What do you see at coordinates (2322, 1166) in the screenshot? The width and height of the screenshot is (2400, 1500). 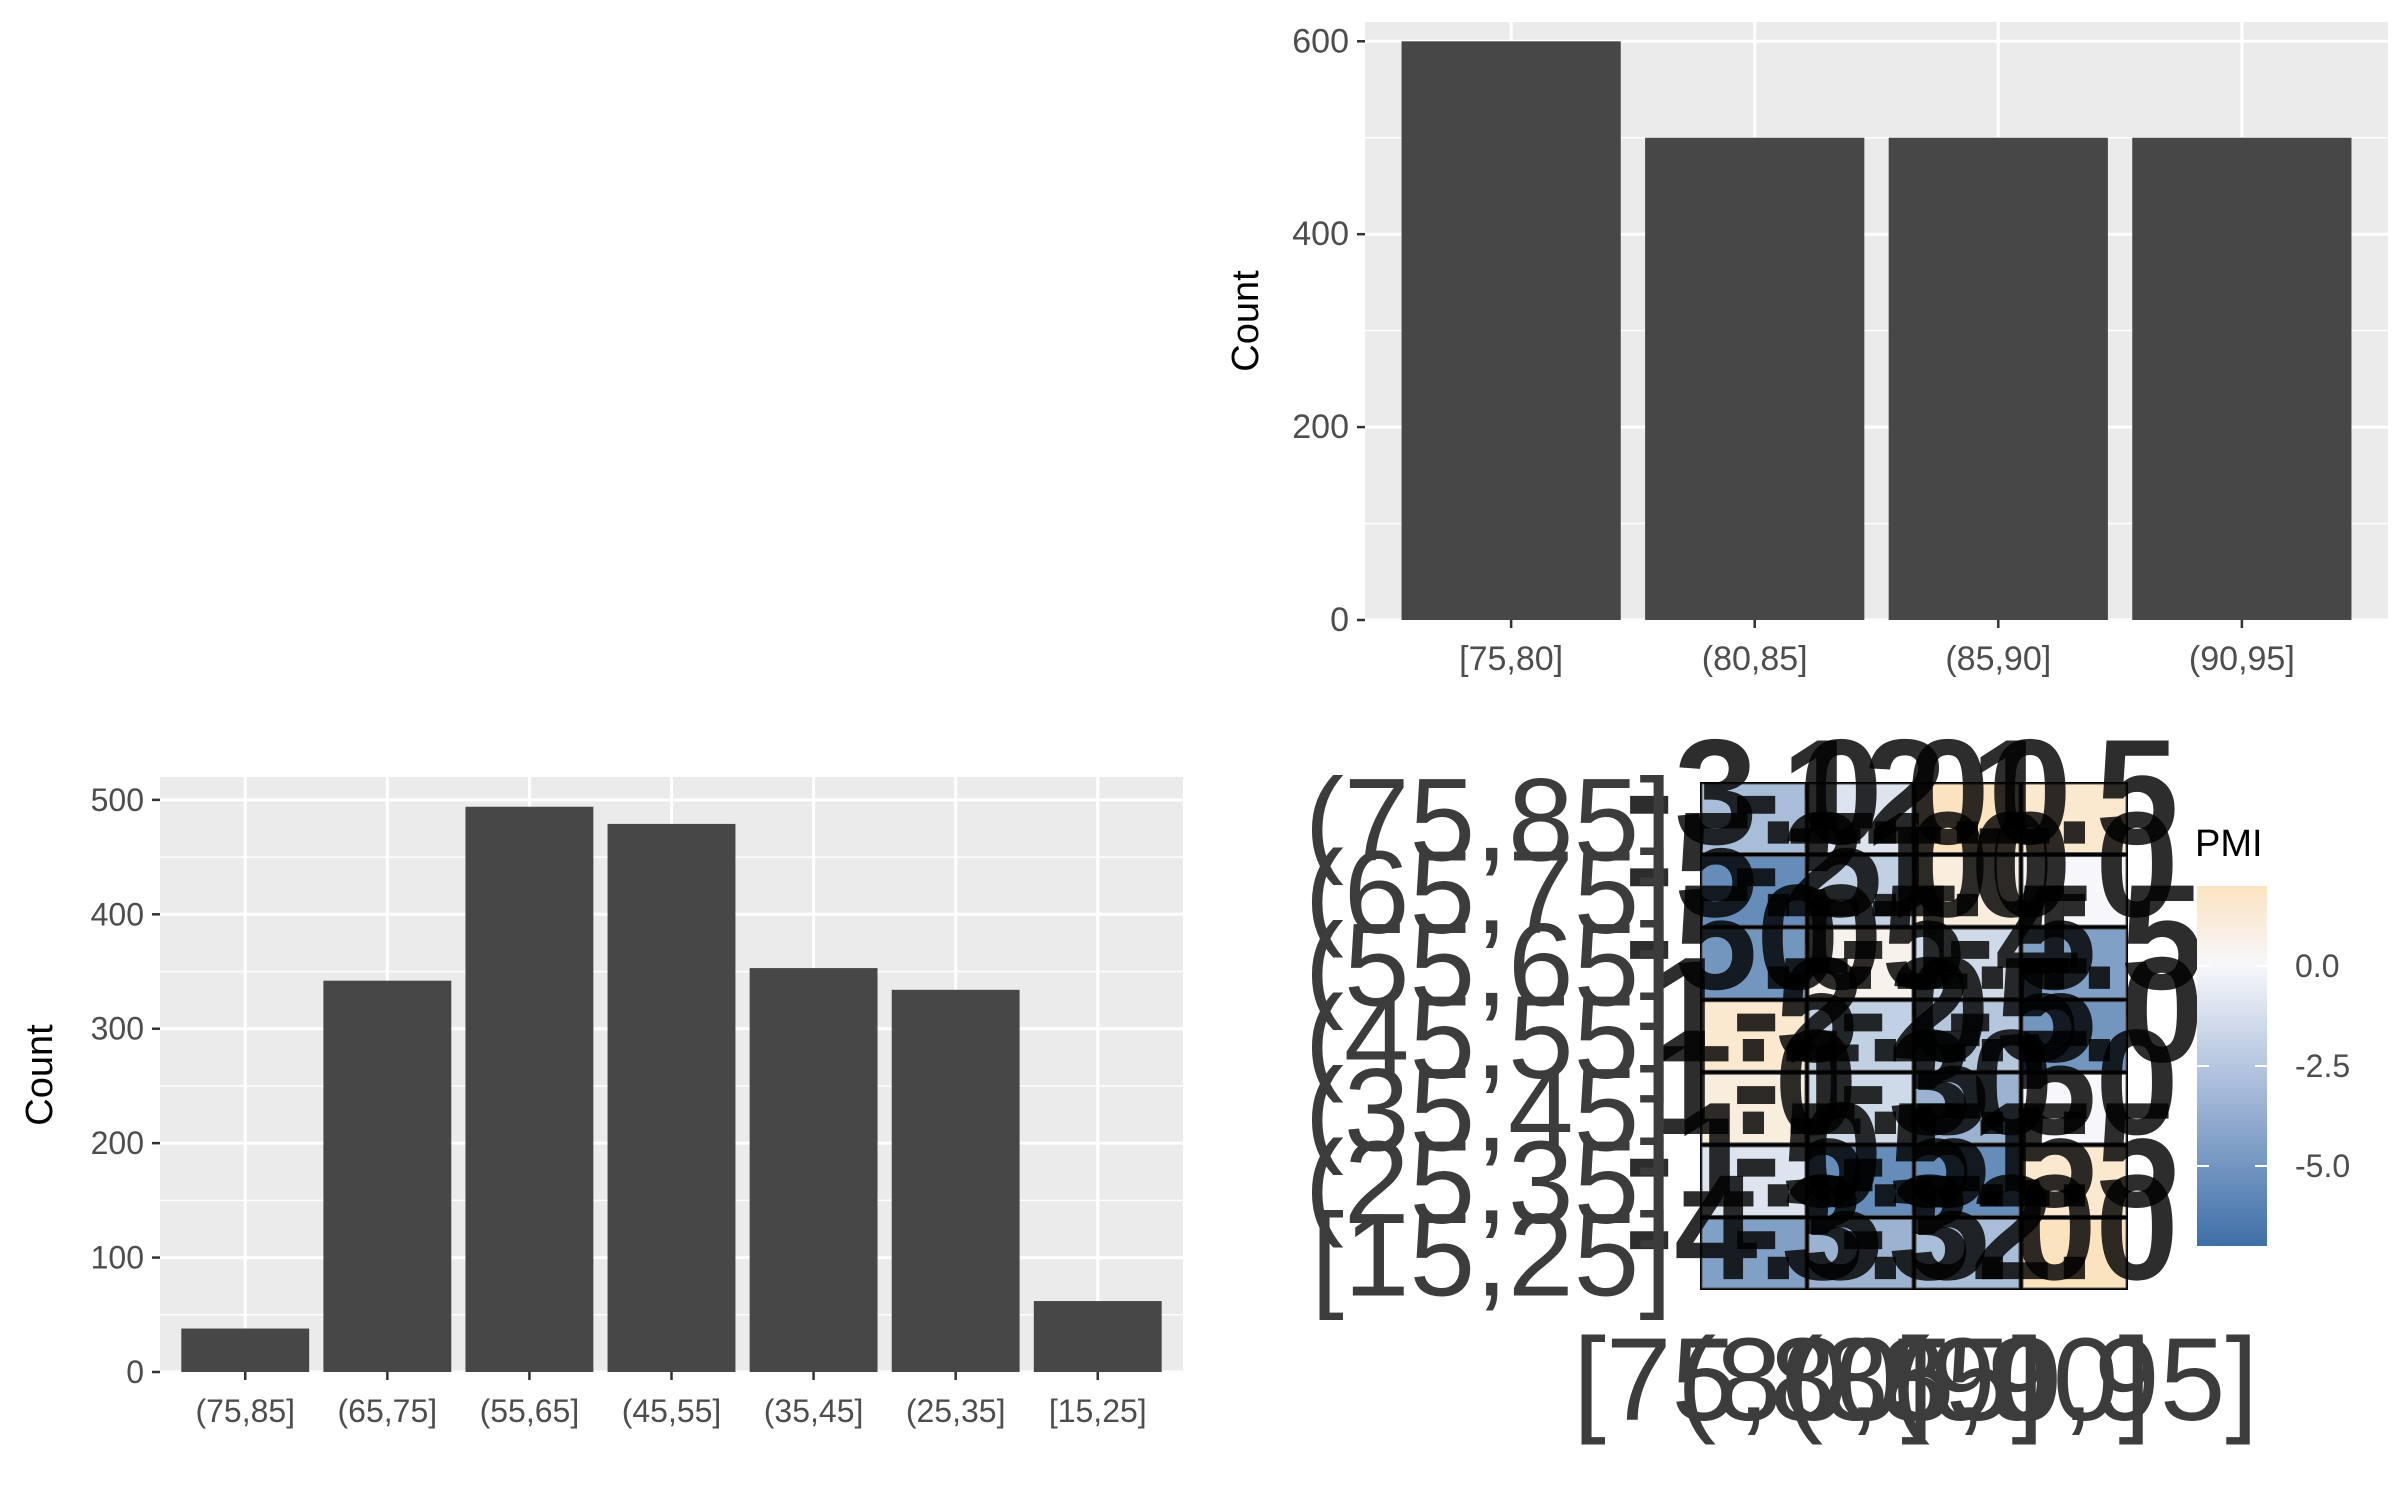 I see `legend-tick-label: -5.0` at bounding box center [2322, 1166].